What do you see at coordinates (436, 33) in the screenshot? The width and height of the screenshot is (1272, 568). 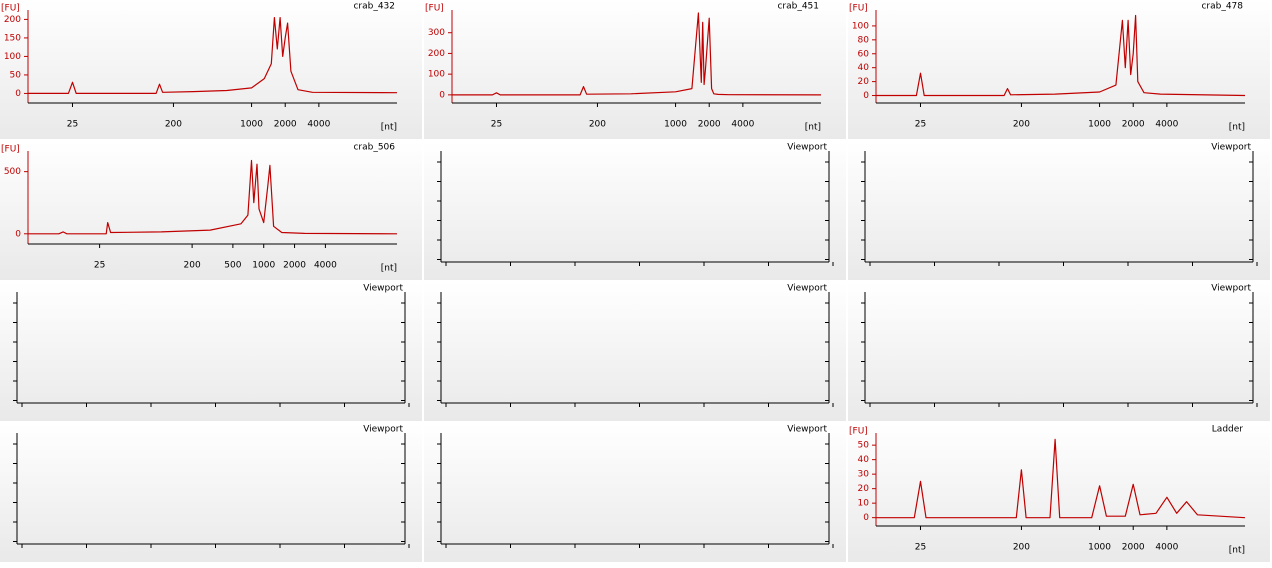 I see `y-tick-label: 300` at bounding box center [436, 33].